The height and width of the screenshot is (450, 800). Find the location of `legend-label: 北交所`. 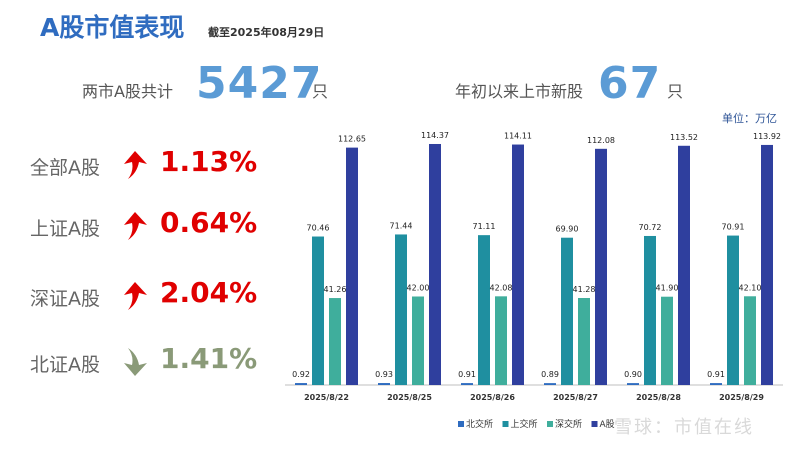

legend-label: 北交所 is located at coordinates (479, 424).